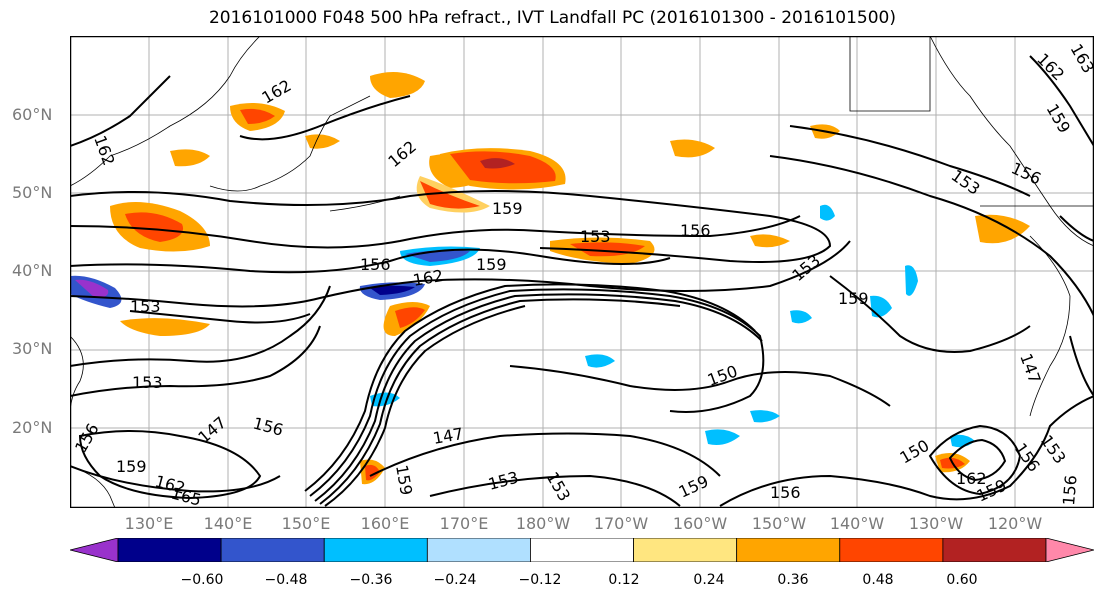  Describe the element at coordinates (32, 270) in the screenshot. I see `lat-label-40n: 40°N` at that location.